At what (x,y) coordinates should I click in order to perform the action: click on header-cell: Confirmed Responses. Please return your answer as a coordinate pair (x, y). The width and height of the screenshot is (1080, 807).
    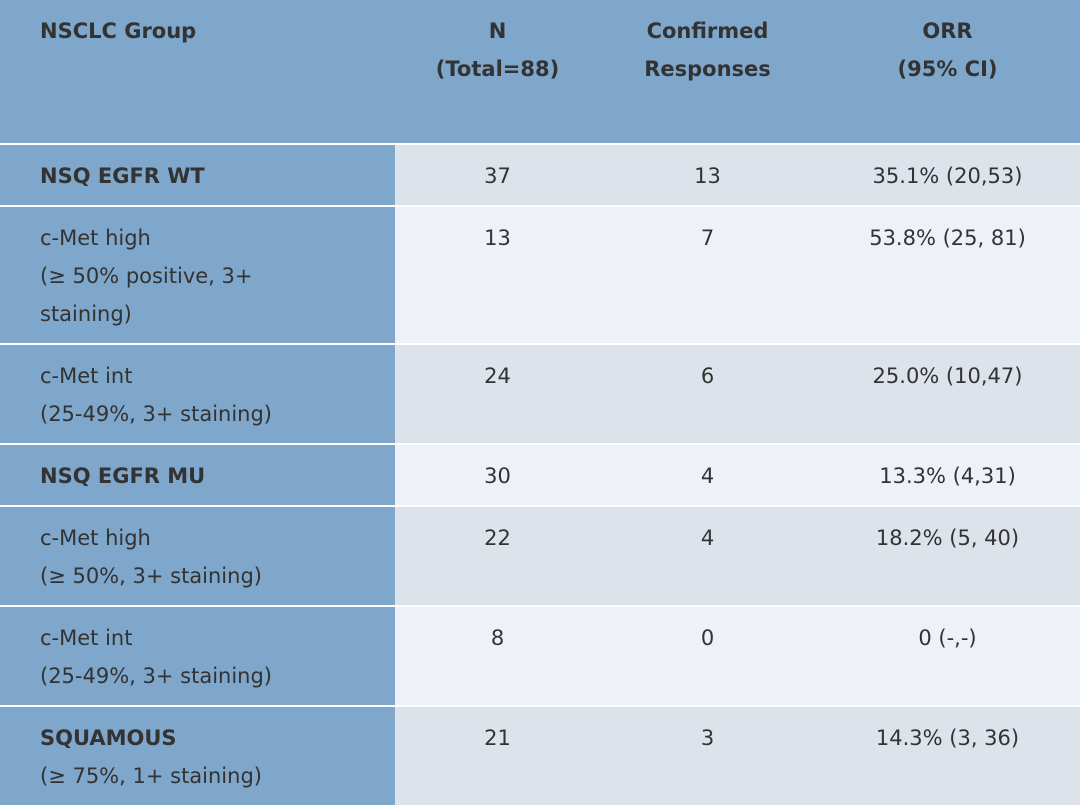
    Looking at the image, I should click on (707, 72).